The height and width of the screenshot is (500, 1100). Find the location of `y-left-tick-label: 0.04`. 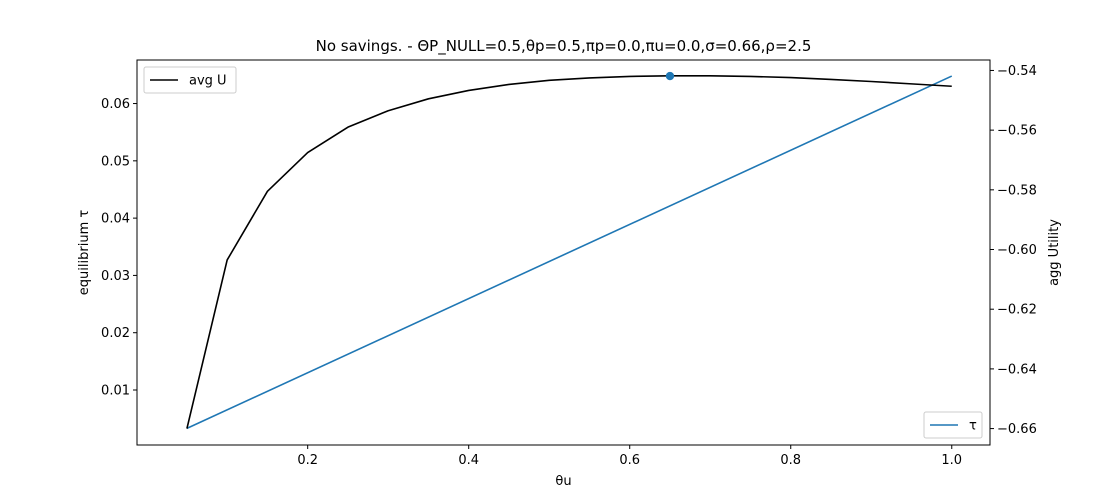

y-left-tick-label: 0.04 is located at coordinates (115, 219).